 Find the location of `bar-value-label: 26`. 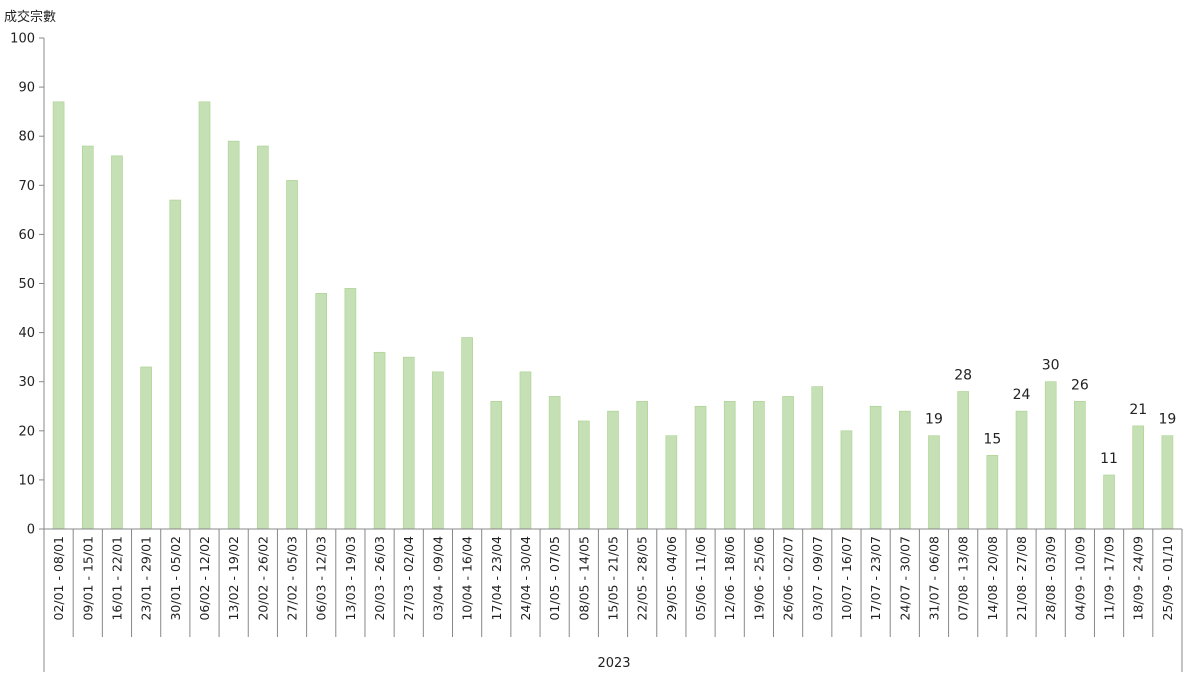

bar-value-label: 26 is located at coordinates (1080, 385).